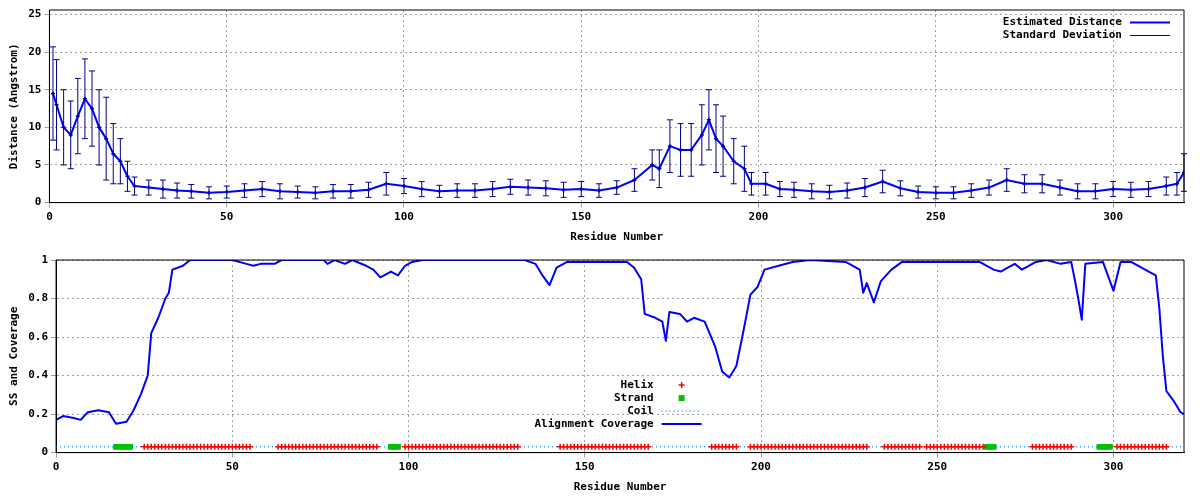  What do you see at coordinates (35, 14) in the screenshot?
I see `y-tick-label: 25` at bounding box center [35, 14].